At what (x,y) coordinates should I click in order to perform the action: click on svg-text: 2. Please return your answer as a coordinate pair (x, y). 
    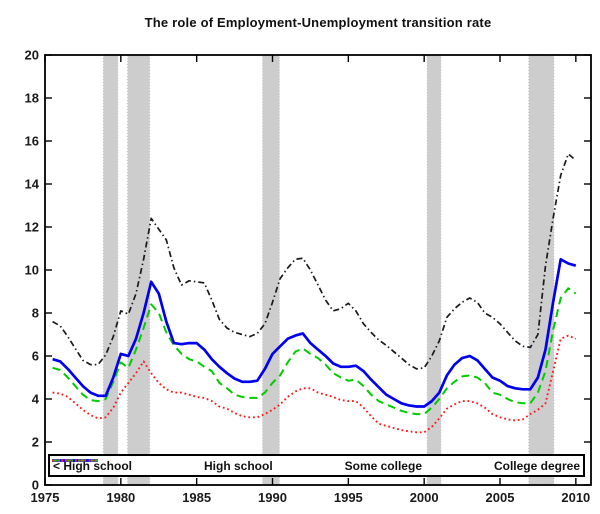
    Looking at the image, I should click on (35, 442).